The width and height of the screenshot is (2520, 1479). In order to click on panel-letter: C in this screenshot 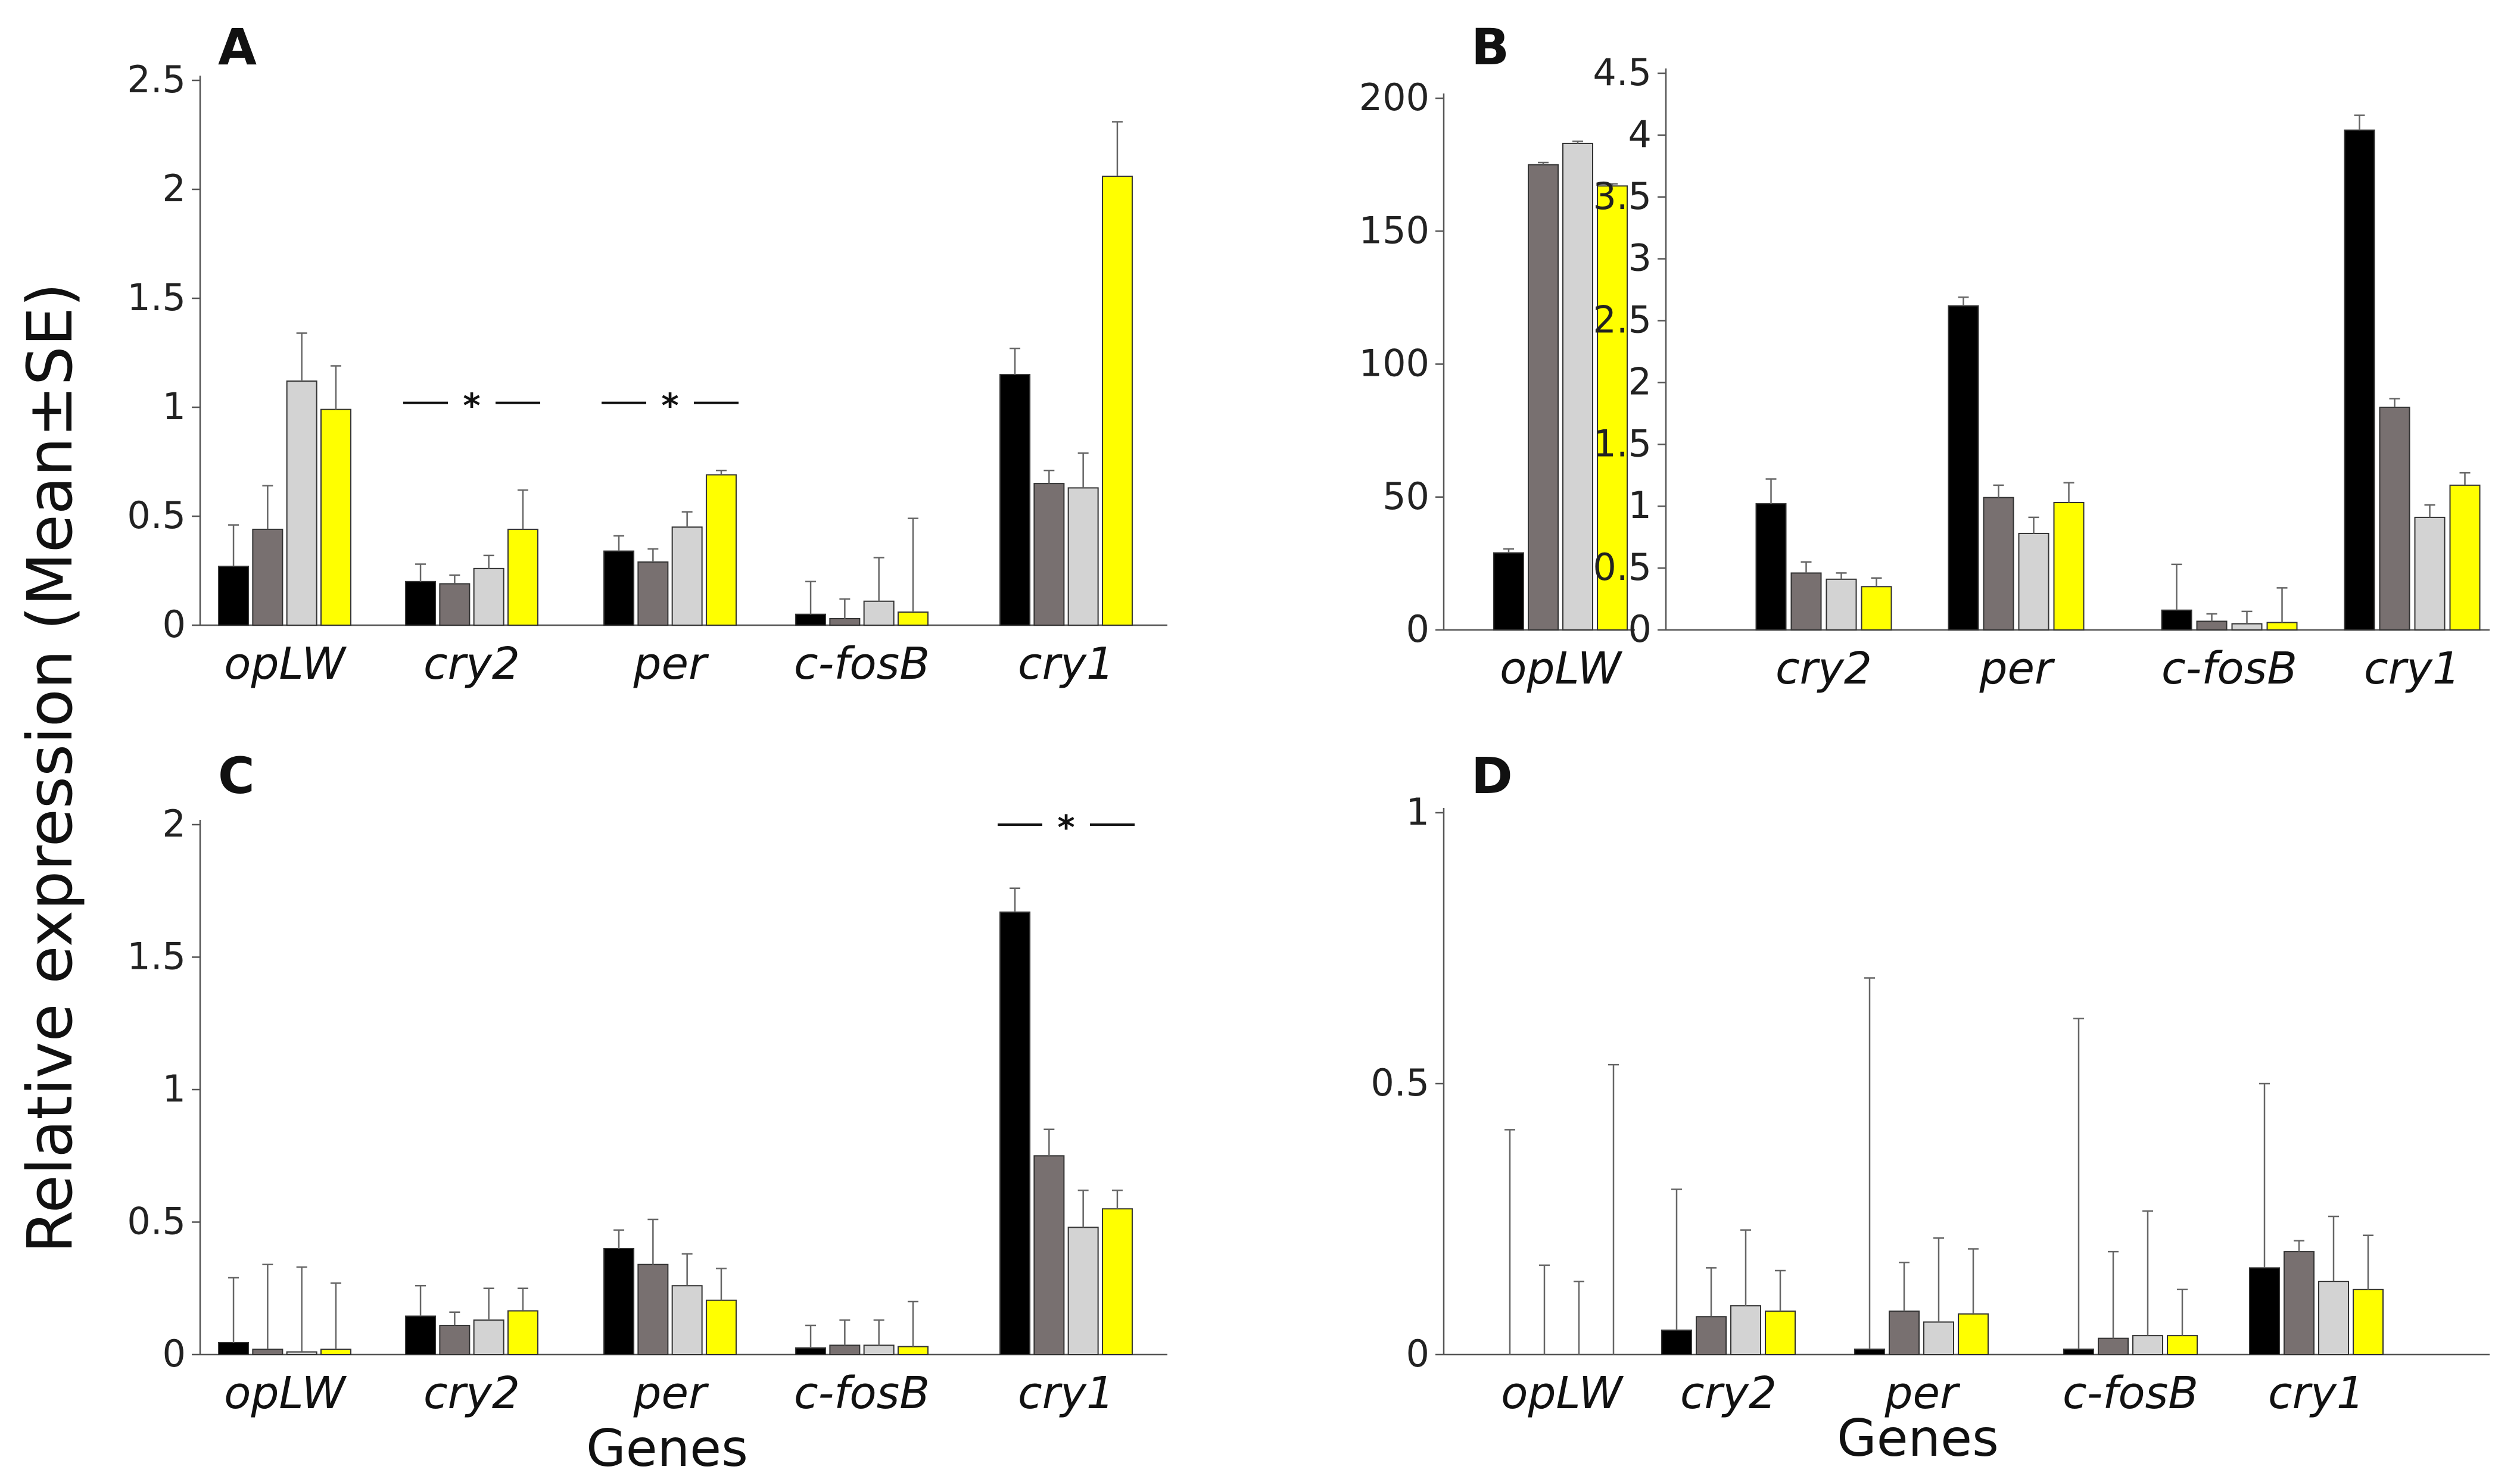, I will do `click(237, 776)`.